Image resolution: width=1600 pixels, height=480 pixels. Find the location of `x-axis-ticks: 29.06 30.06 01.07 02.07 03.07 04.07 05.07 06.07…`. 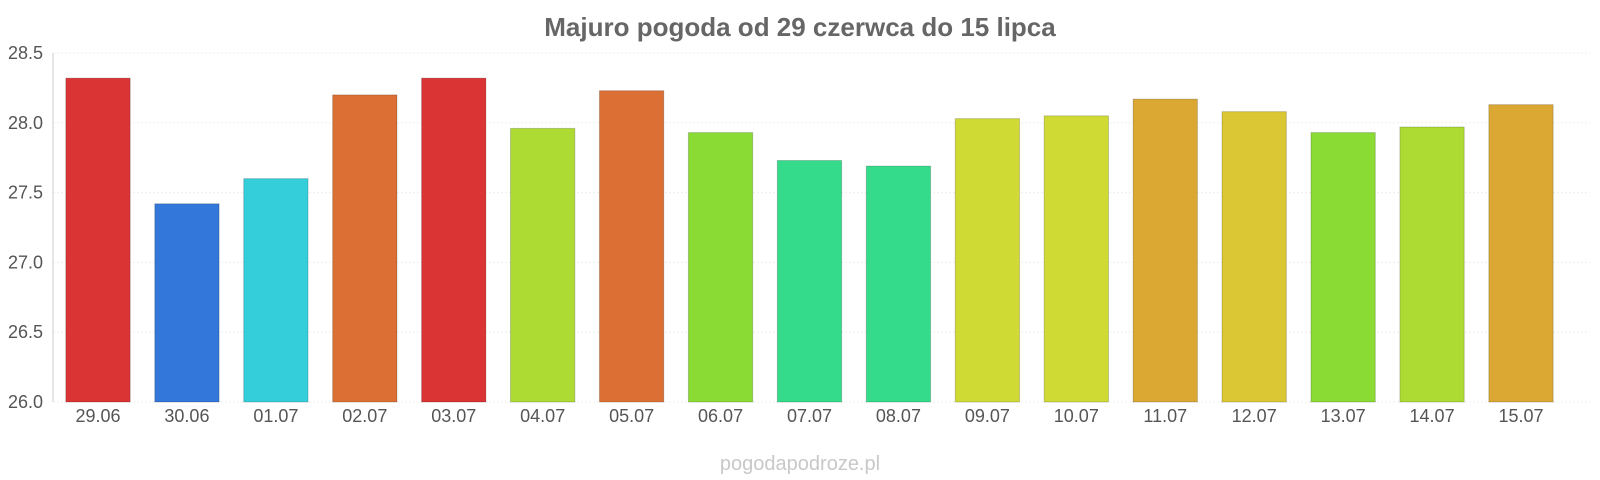

x-axis-ticks: 29.06 30.06 01.07 02.07 03.07 04.07 05.07 06.07… is located at coordinates (809, 416).